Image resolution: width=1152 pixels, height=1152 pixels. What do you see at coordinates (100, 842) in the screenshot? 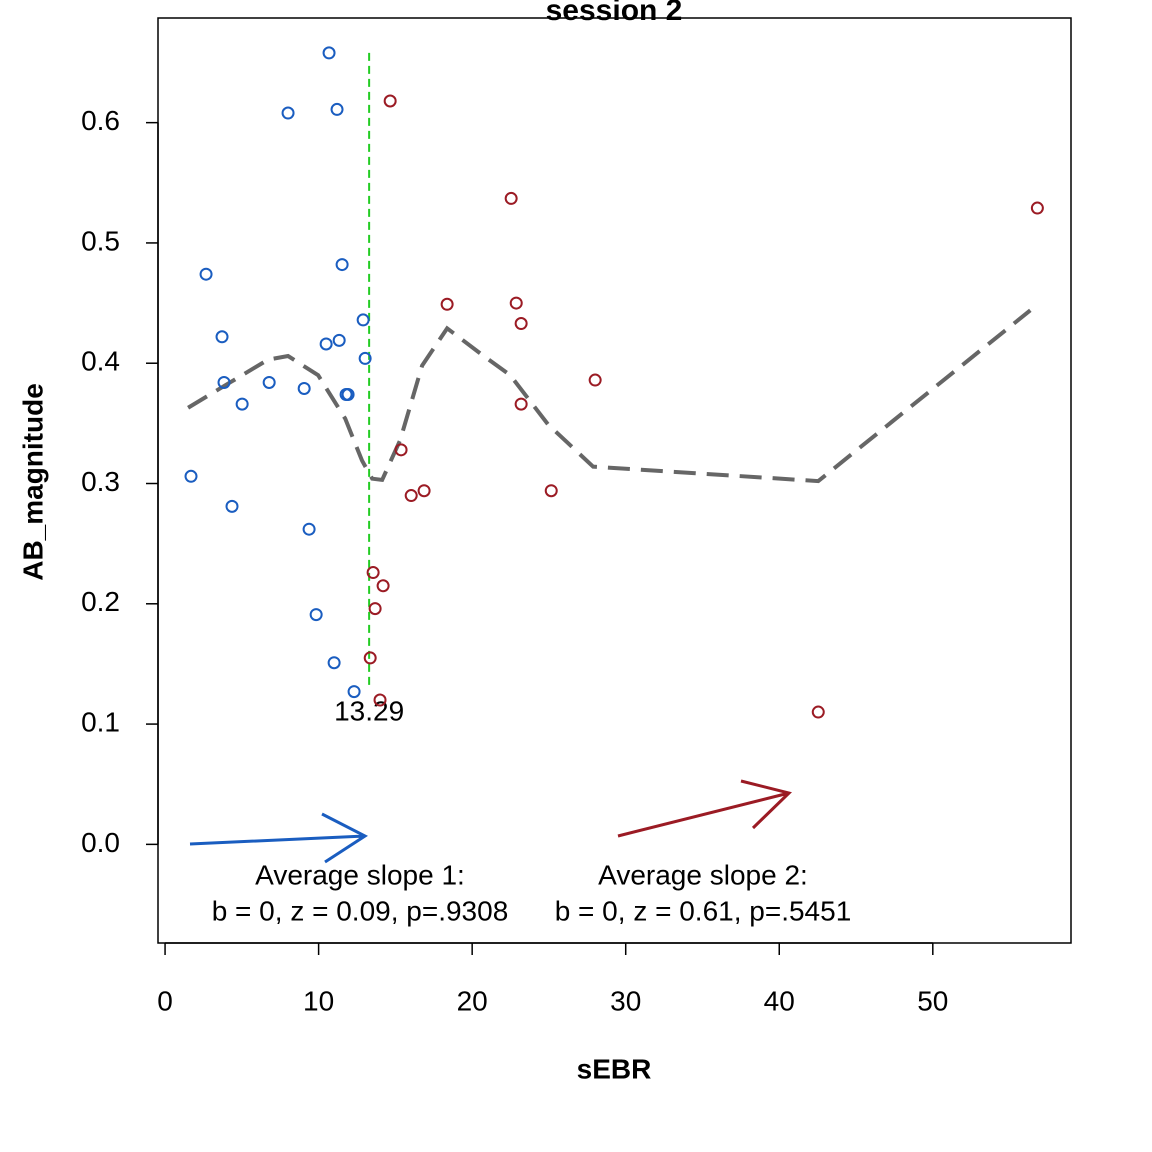
I see `y-tick-label: 0.0` at bounding box center [100, 842].